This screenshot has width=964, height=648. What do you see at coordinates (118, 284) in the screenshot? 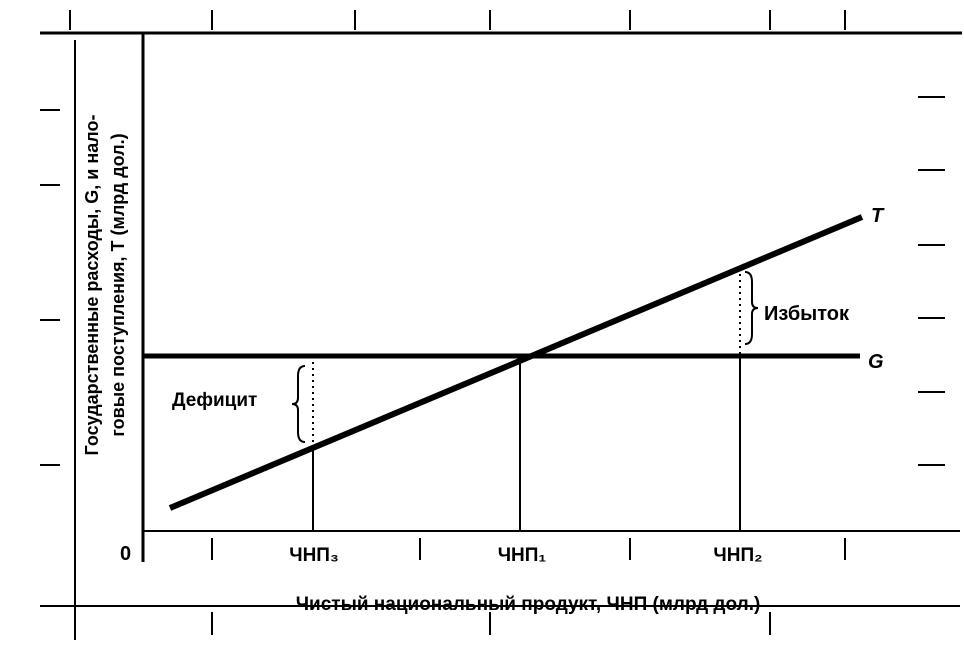
I see `y-axis-title: говые поступления, T (млрд дол.)` at bounding box center [118, 284].